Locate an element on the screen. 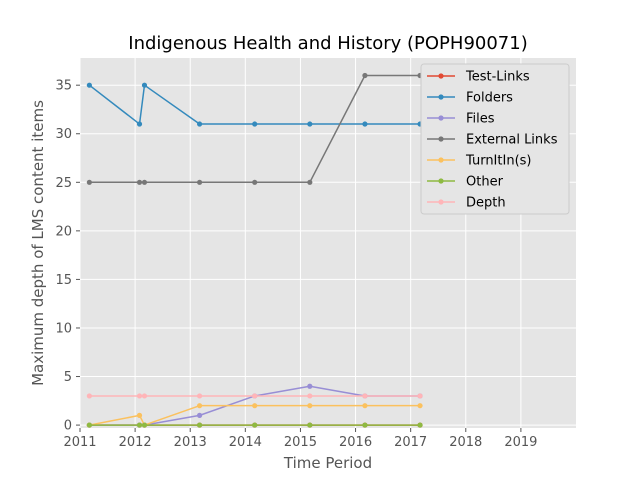 This screenshot has height=480, width=640. series-depth is located at coordinates (254, 396).